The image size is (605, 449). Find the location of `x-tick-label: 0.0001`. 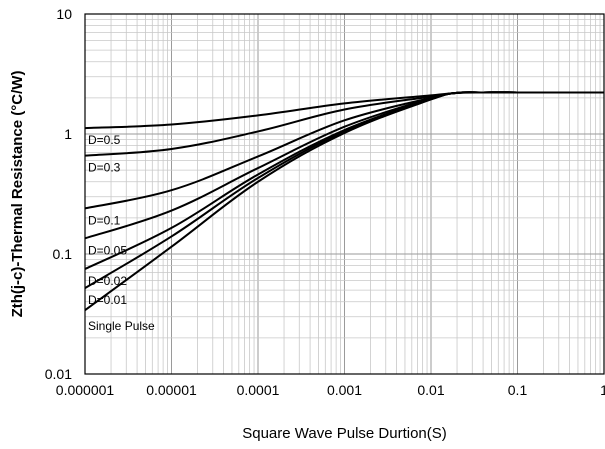

x-tick-label: 0.0001 is located at coordinates (258, 390).